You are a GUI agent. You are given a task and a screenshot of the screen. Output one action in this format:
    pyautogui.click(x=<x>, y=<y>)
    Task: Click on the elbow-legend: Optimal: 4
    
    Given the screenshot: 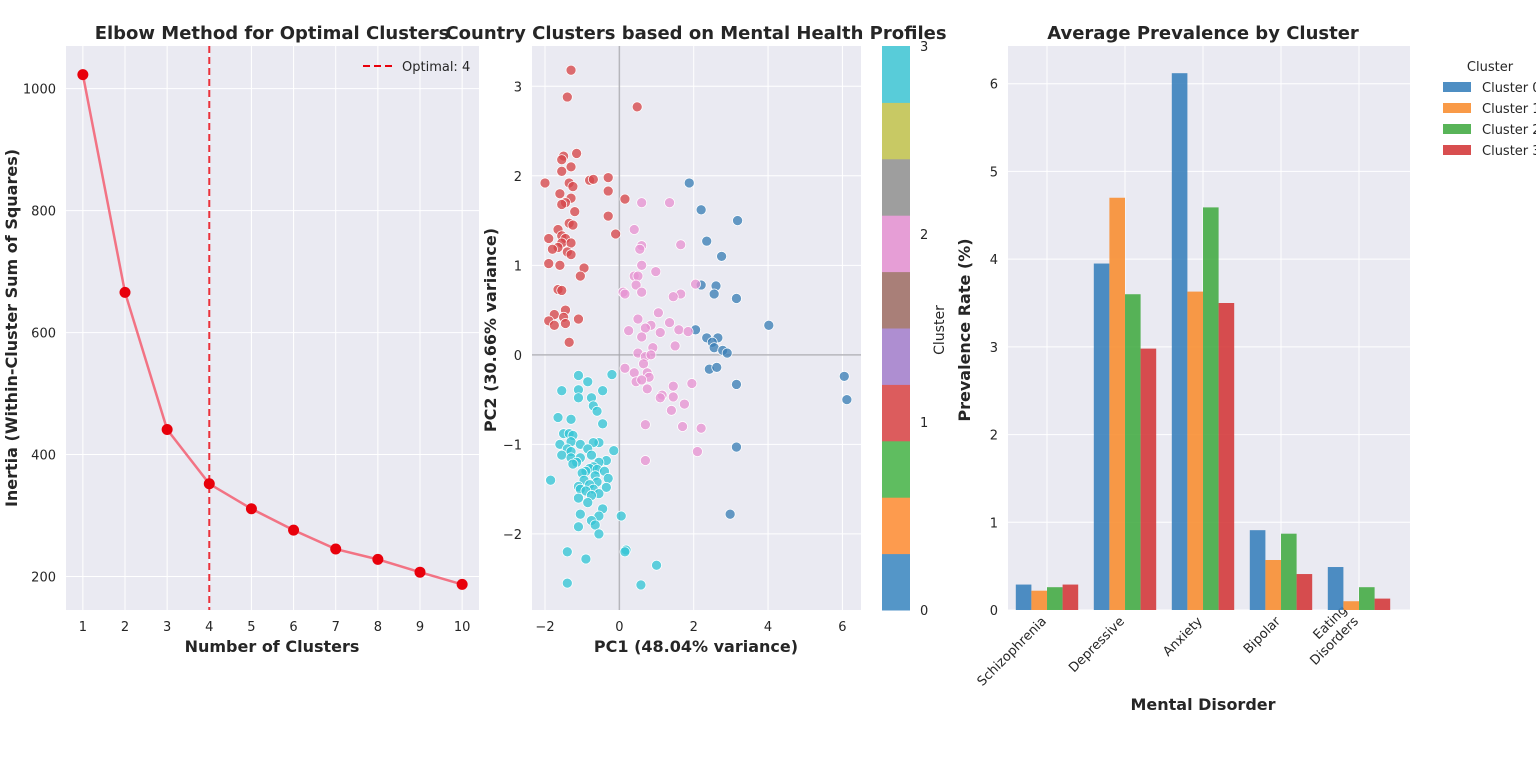 What is the action you would take?
    pyautogui.click(x=416, y=67)
    